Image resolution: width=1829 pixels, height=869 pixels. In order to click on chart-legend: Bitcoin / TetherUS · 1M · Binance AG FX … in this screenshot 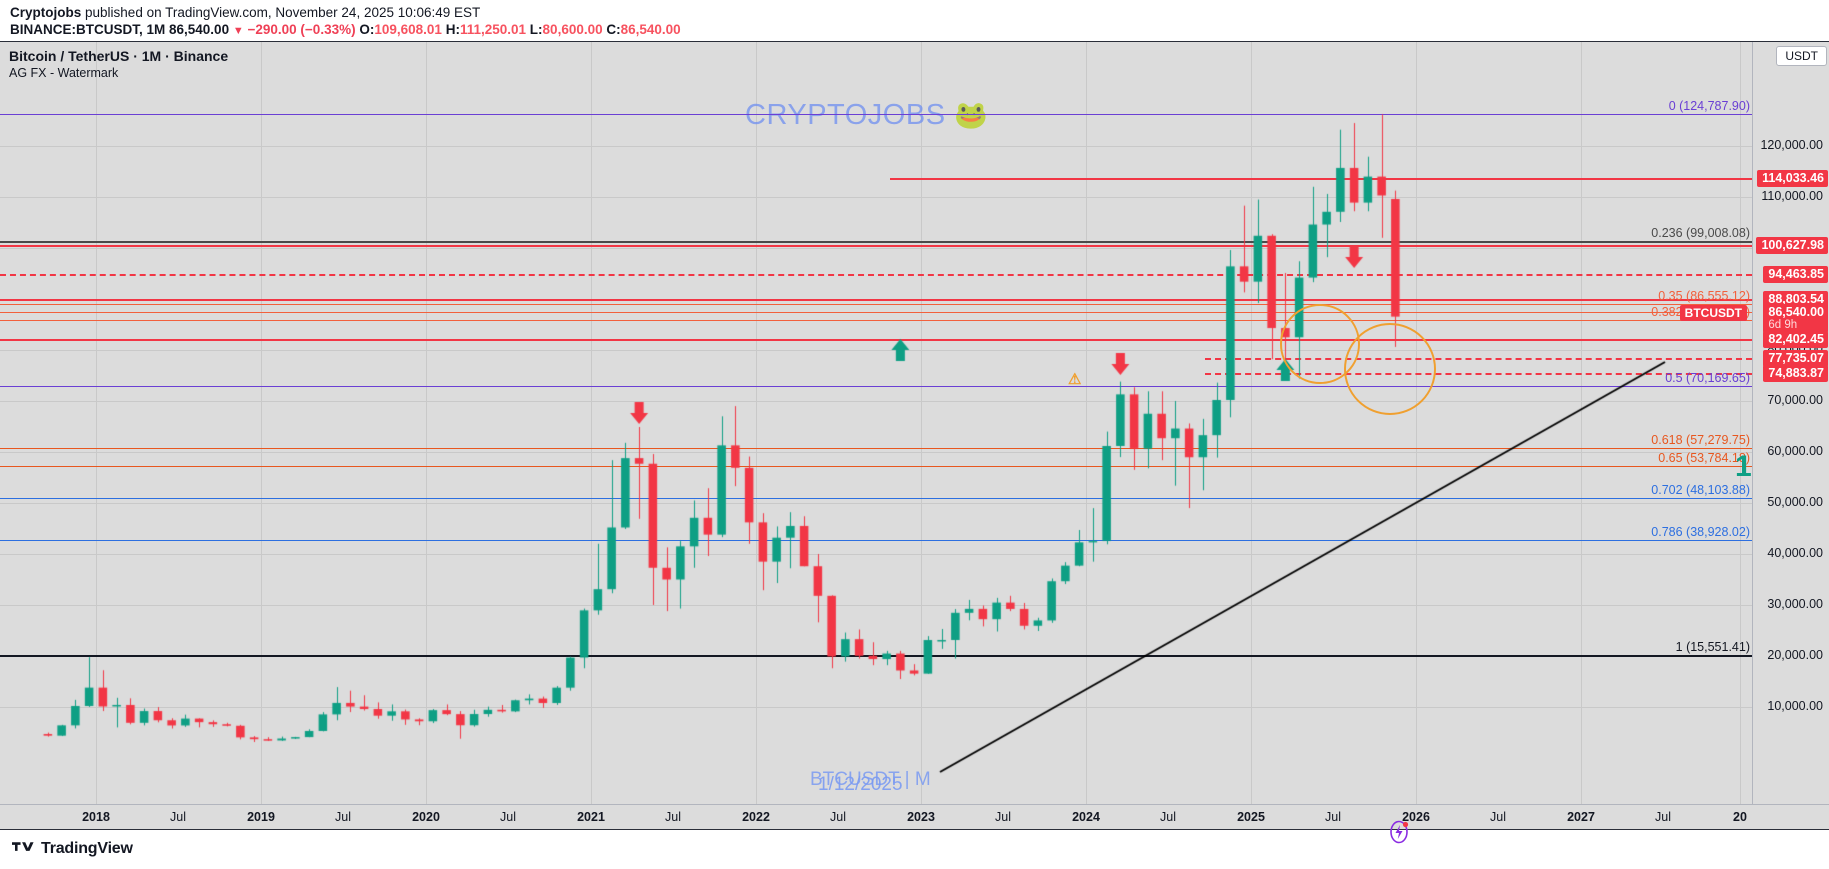, I will do `click(118, 64)`.